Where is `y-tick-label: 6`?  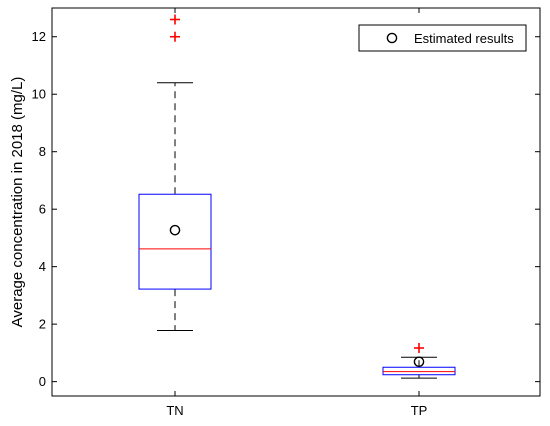 y-tick-label: 6 is located at coordinates (42, 209).